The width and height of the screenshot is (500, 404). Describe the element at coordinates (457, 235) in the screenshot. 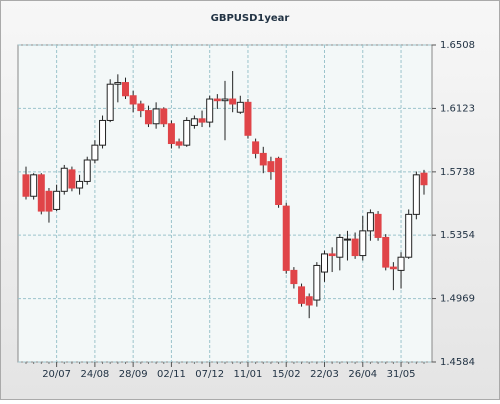

I see `y-tick-label: 1.5354` at that location.